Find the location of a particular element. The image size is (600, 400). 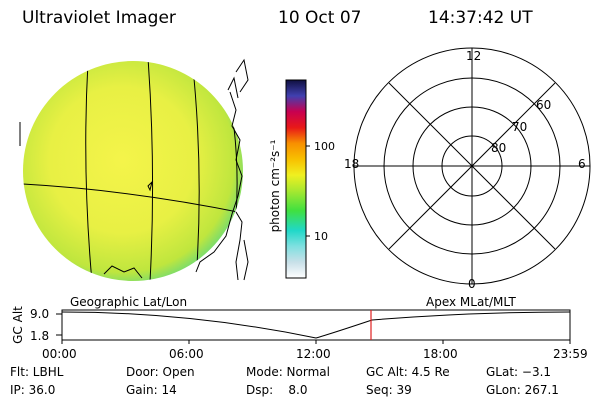

time-tick-1200: 12:00 is located at coordinates (313, 354).